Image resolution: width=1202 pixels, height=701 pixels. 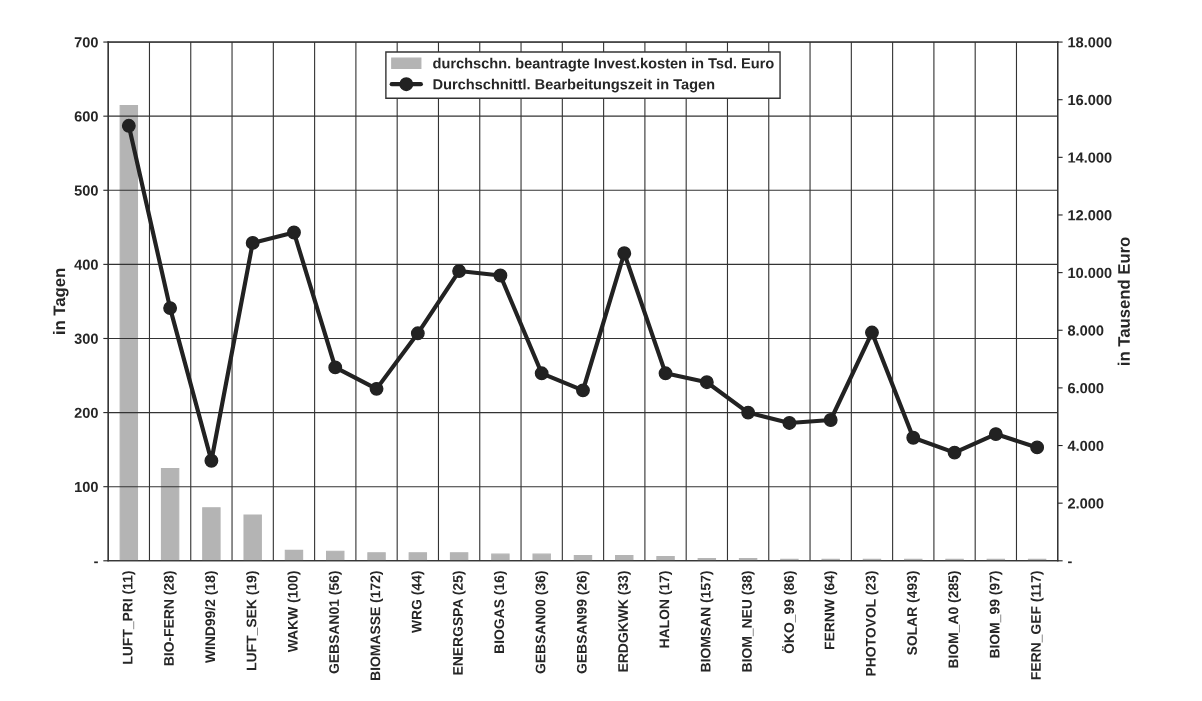 I want to click on x-tick-label: ENERGSPA (25), so click(x=459, y=623).